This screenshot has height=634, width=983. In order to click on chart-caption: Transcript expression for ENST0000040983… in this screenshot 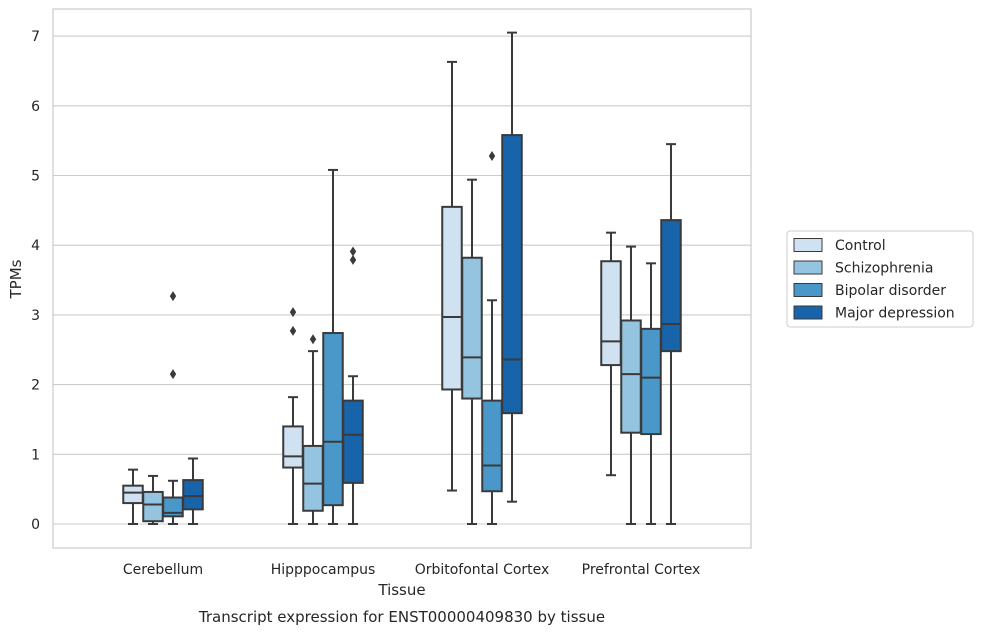, I will do `click(401, 617)`.